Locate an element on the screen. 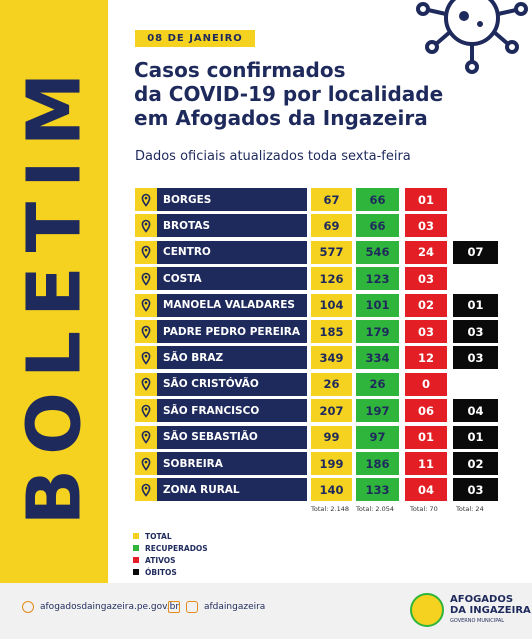 The image size is (532, 639). locality-cell: BORGES is located at coordinates (221, 199).